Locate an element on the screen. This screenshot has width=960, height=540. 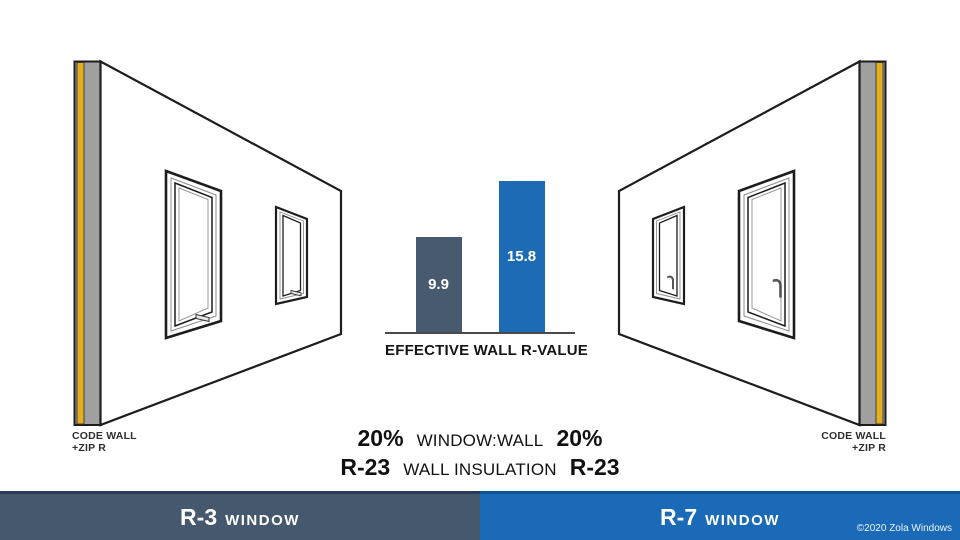
right-wall-caption-line1: CODE WALL is located at coordinates (853, 436).